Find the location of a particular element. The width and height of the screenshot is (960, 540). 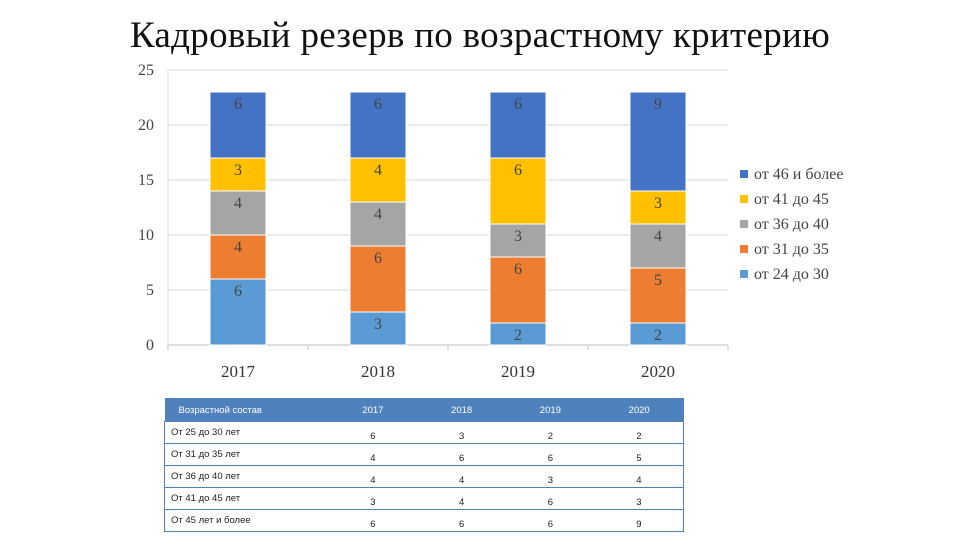

row-label: От 25 до 30 лет is located at coordinates (246, 432).